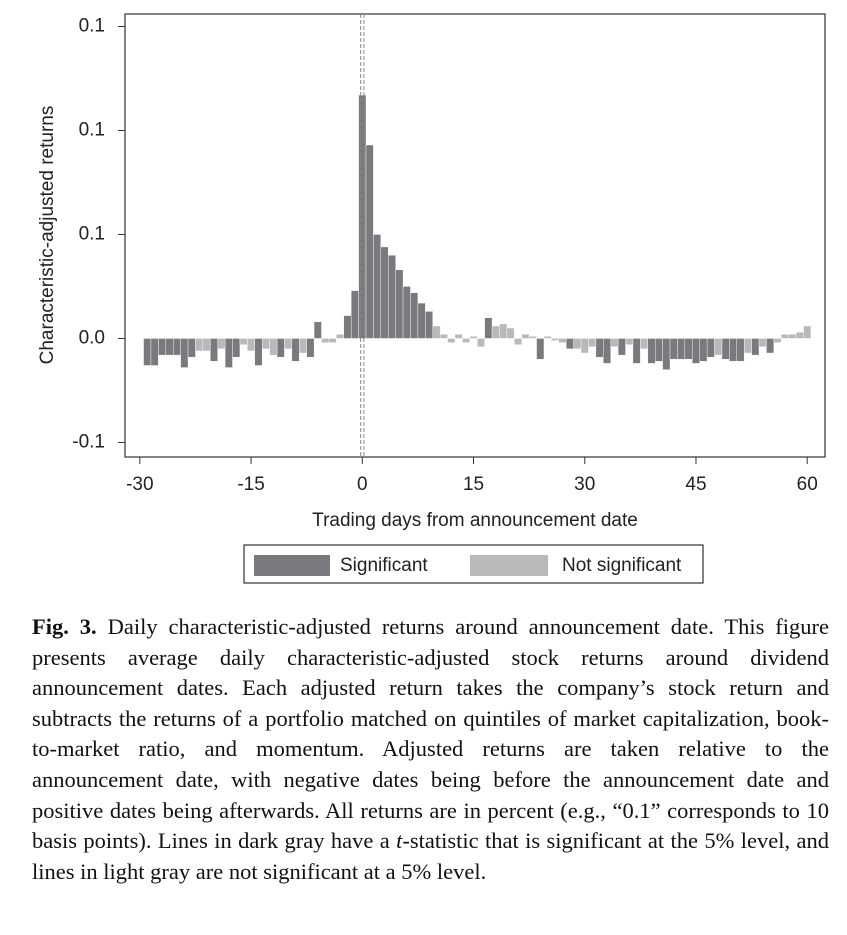 The height and width of the screenshot is (935, 847). Describe the element at coordinates (139, 484) in the screenshot. I see `x-tick-label: -30` at that location.